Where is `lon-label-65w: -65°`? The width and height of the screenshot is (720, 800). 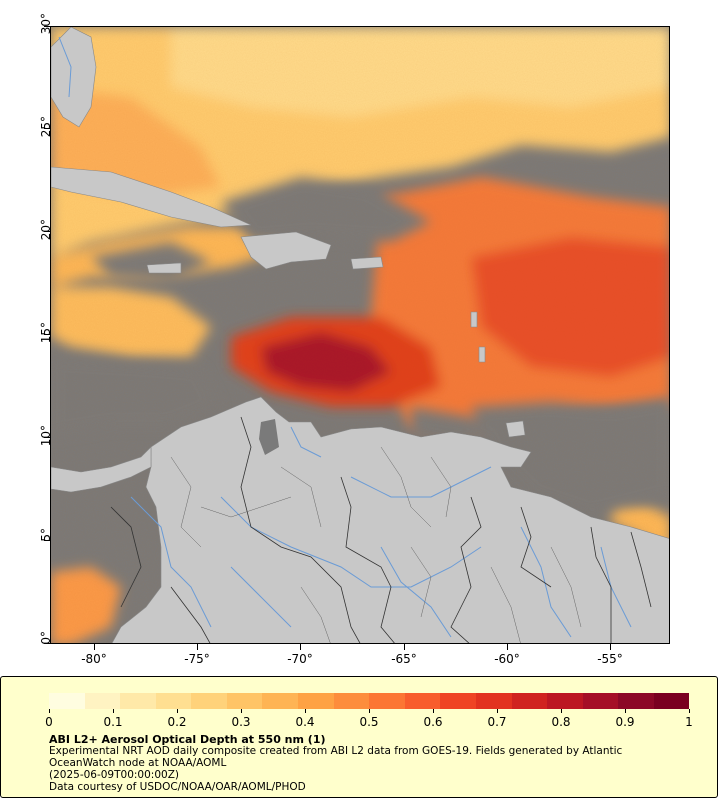 lon-label-65w: -65° is located at coordinates (404, 659).